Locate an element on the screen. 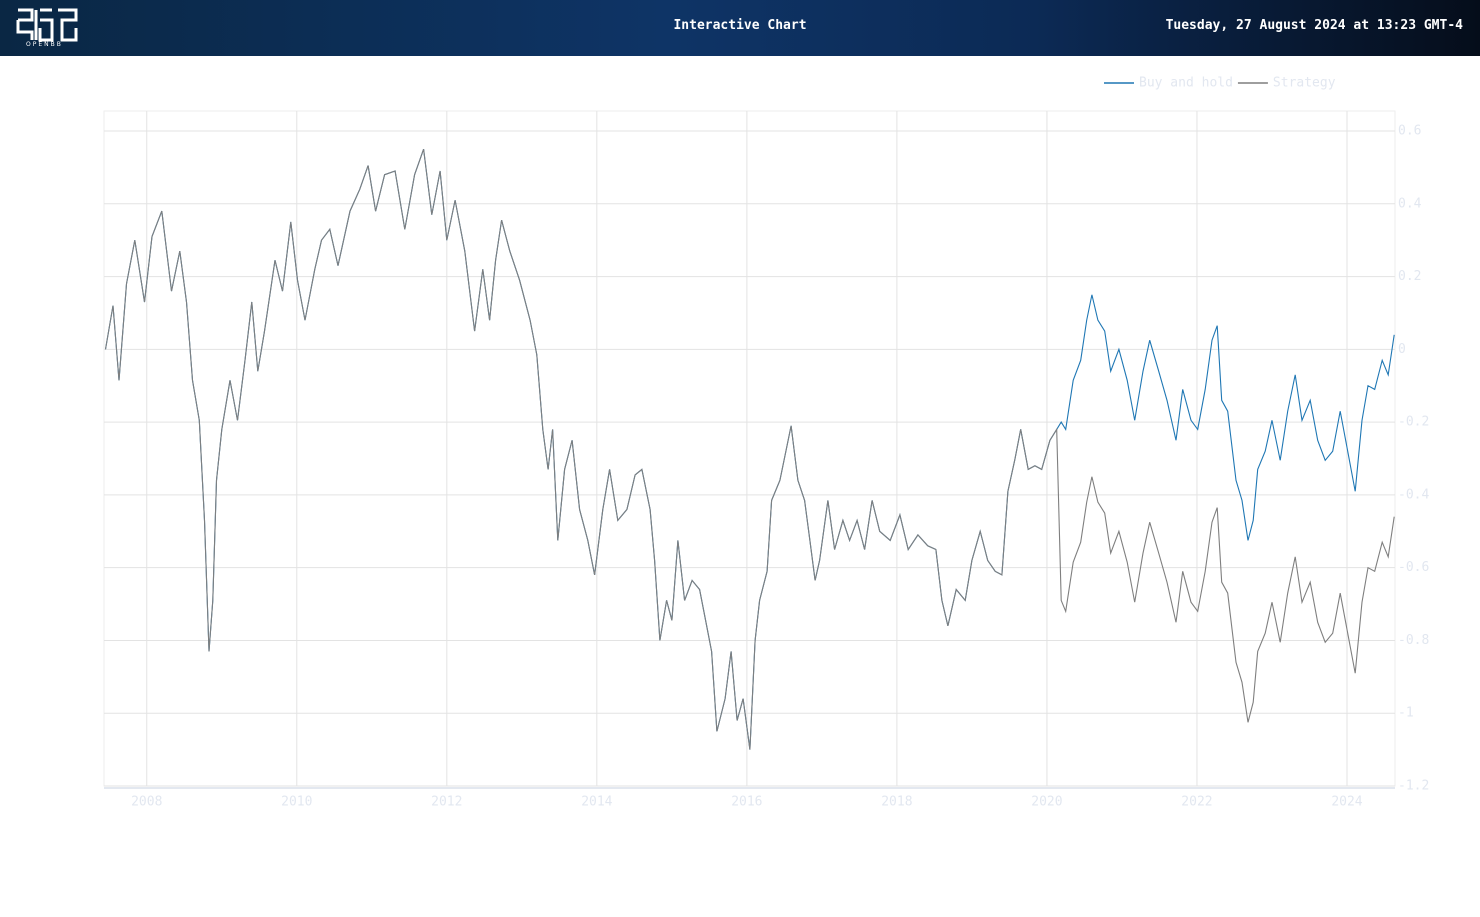 This screenshot has height=917, width=1480. x-tick-label: 2014 is located at coordinates (596, 802).